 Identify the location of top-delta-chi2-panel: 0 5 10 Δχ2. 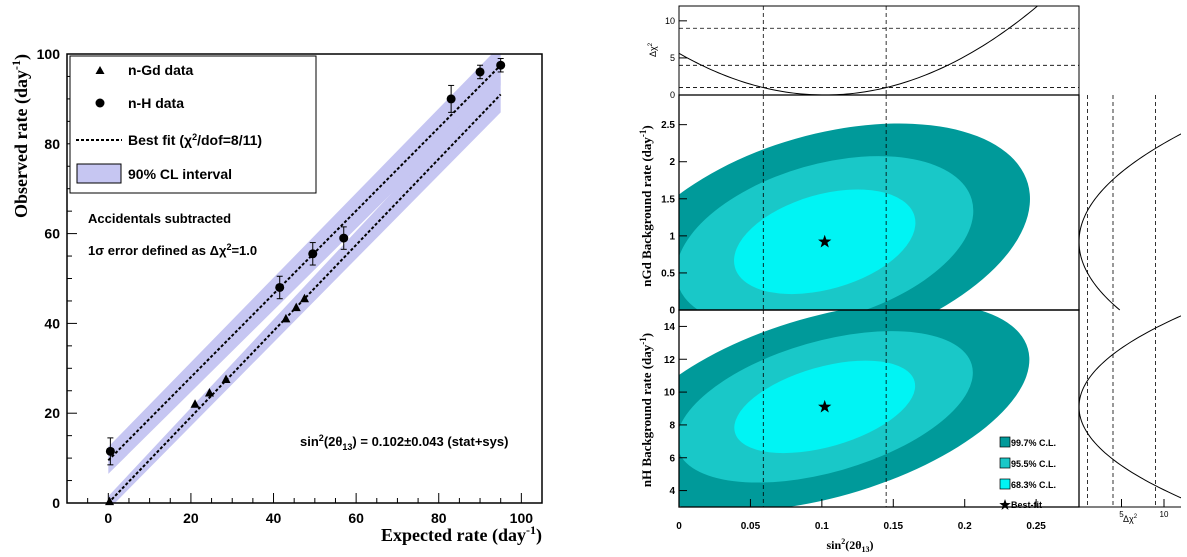
(863, 53).